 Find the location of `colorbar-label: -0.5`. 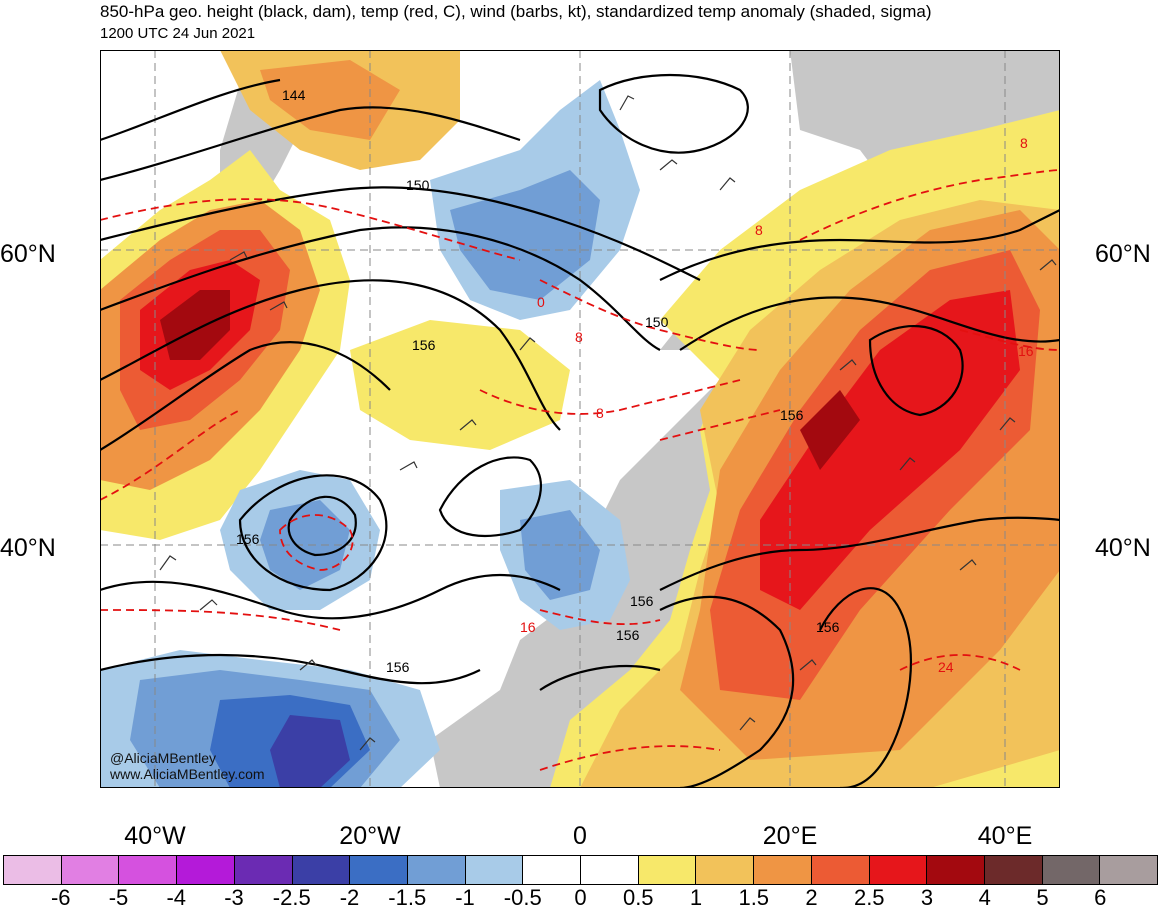

colorbar-label: -0.5 is located at coordinates (522, 897).